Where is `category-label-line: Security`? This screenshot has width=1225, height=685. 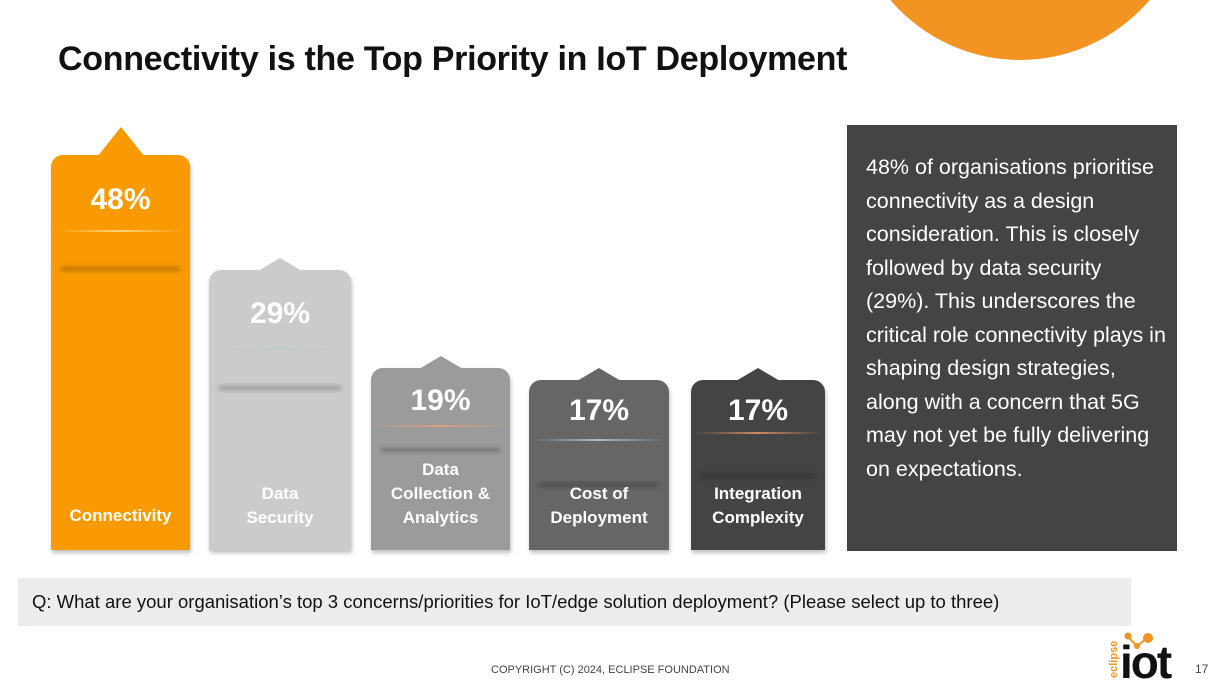 category-label-line: Security is located at coordinates (280, 517).